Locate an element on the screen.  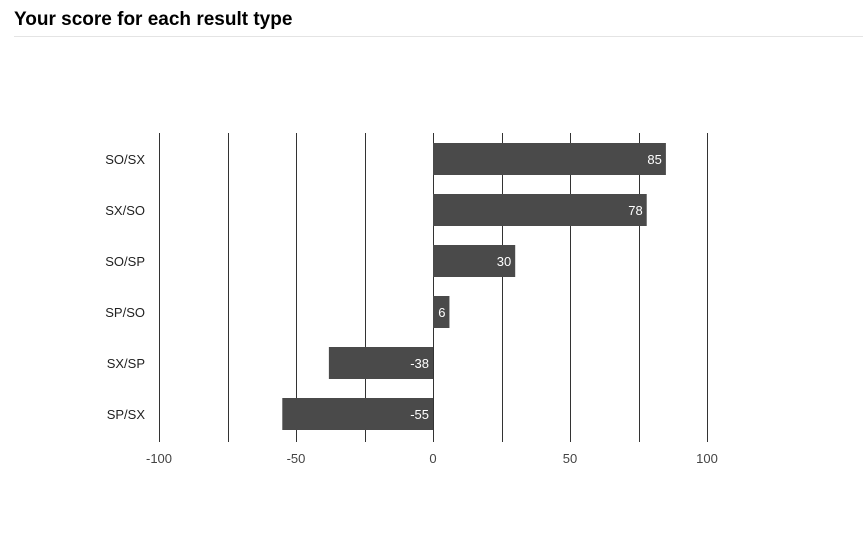
x-tick-label: 100 is located at coordinates (707, 458).